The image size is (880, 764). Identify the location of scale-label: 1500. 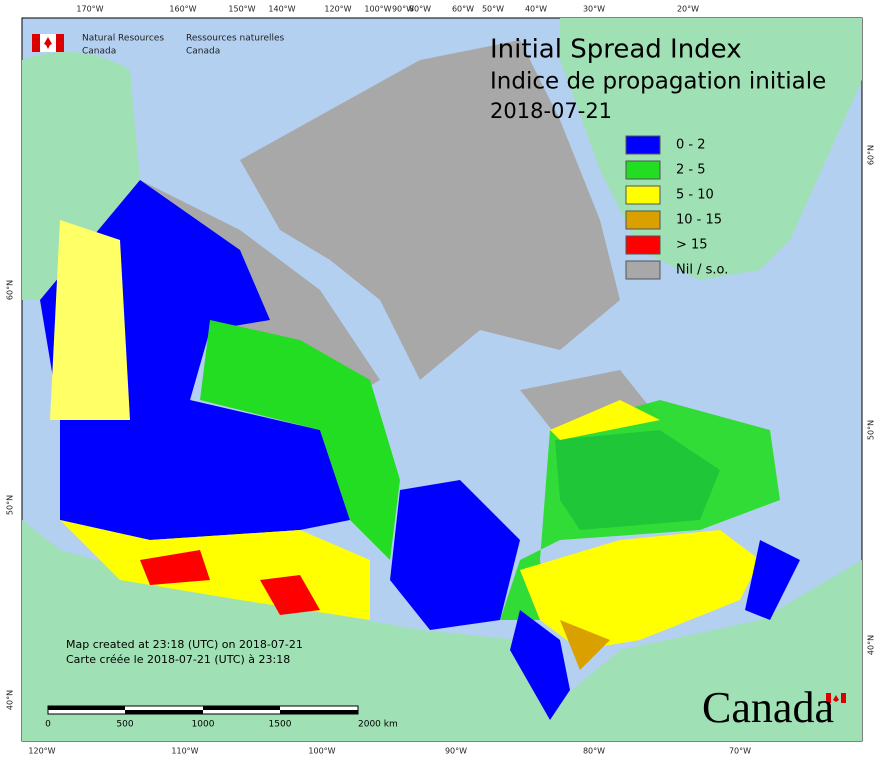
(280, 725).